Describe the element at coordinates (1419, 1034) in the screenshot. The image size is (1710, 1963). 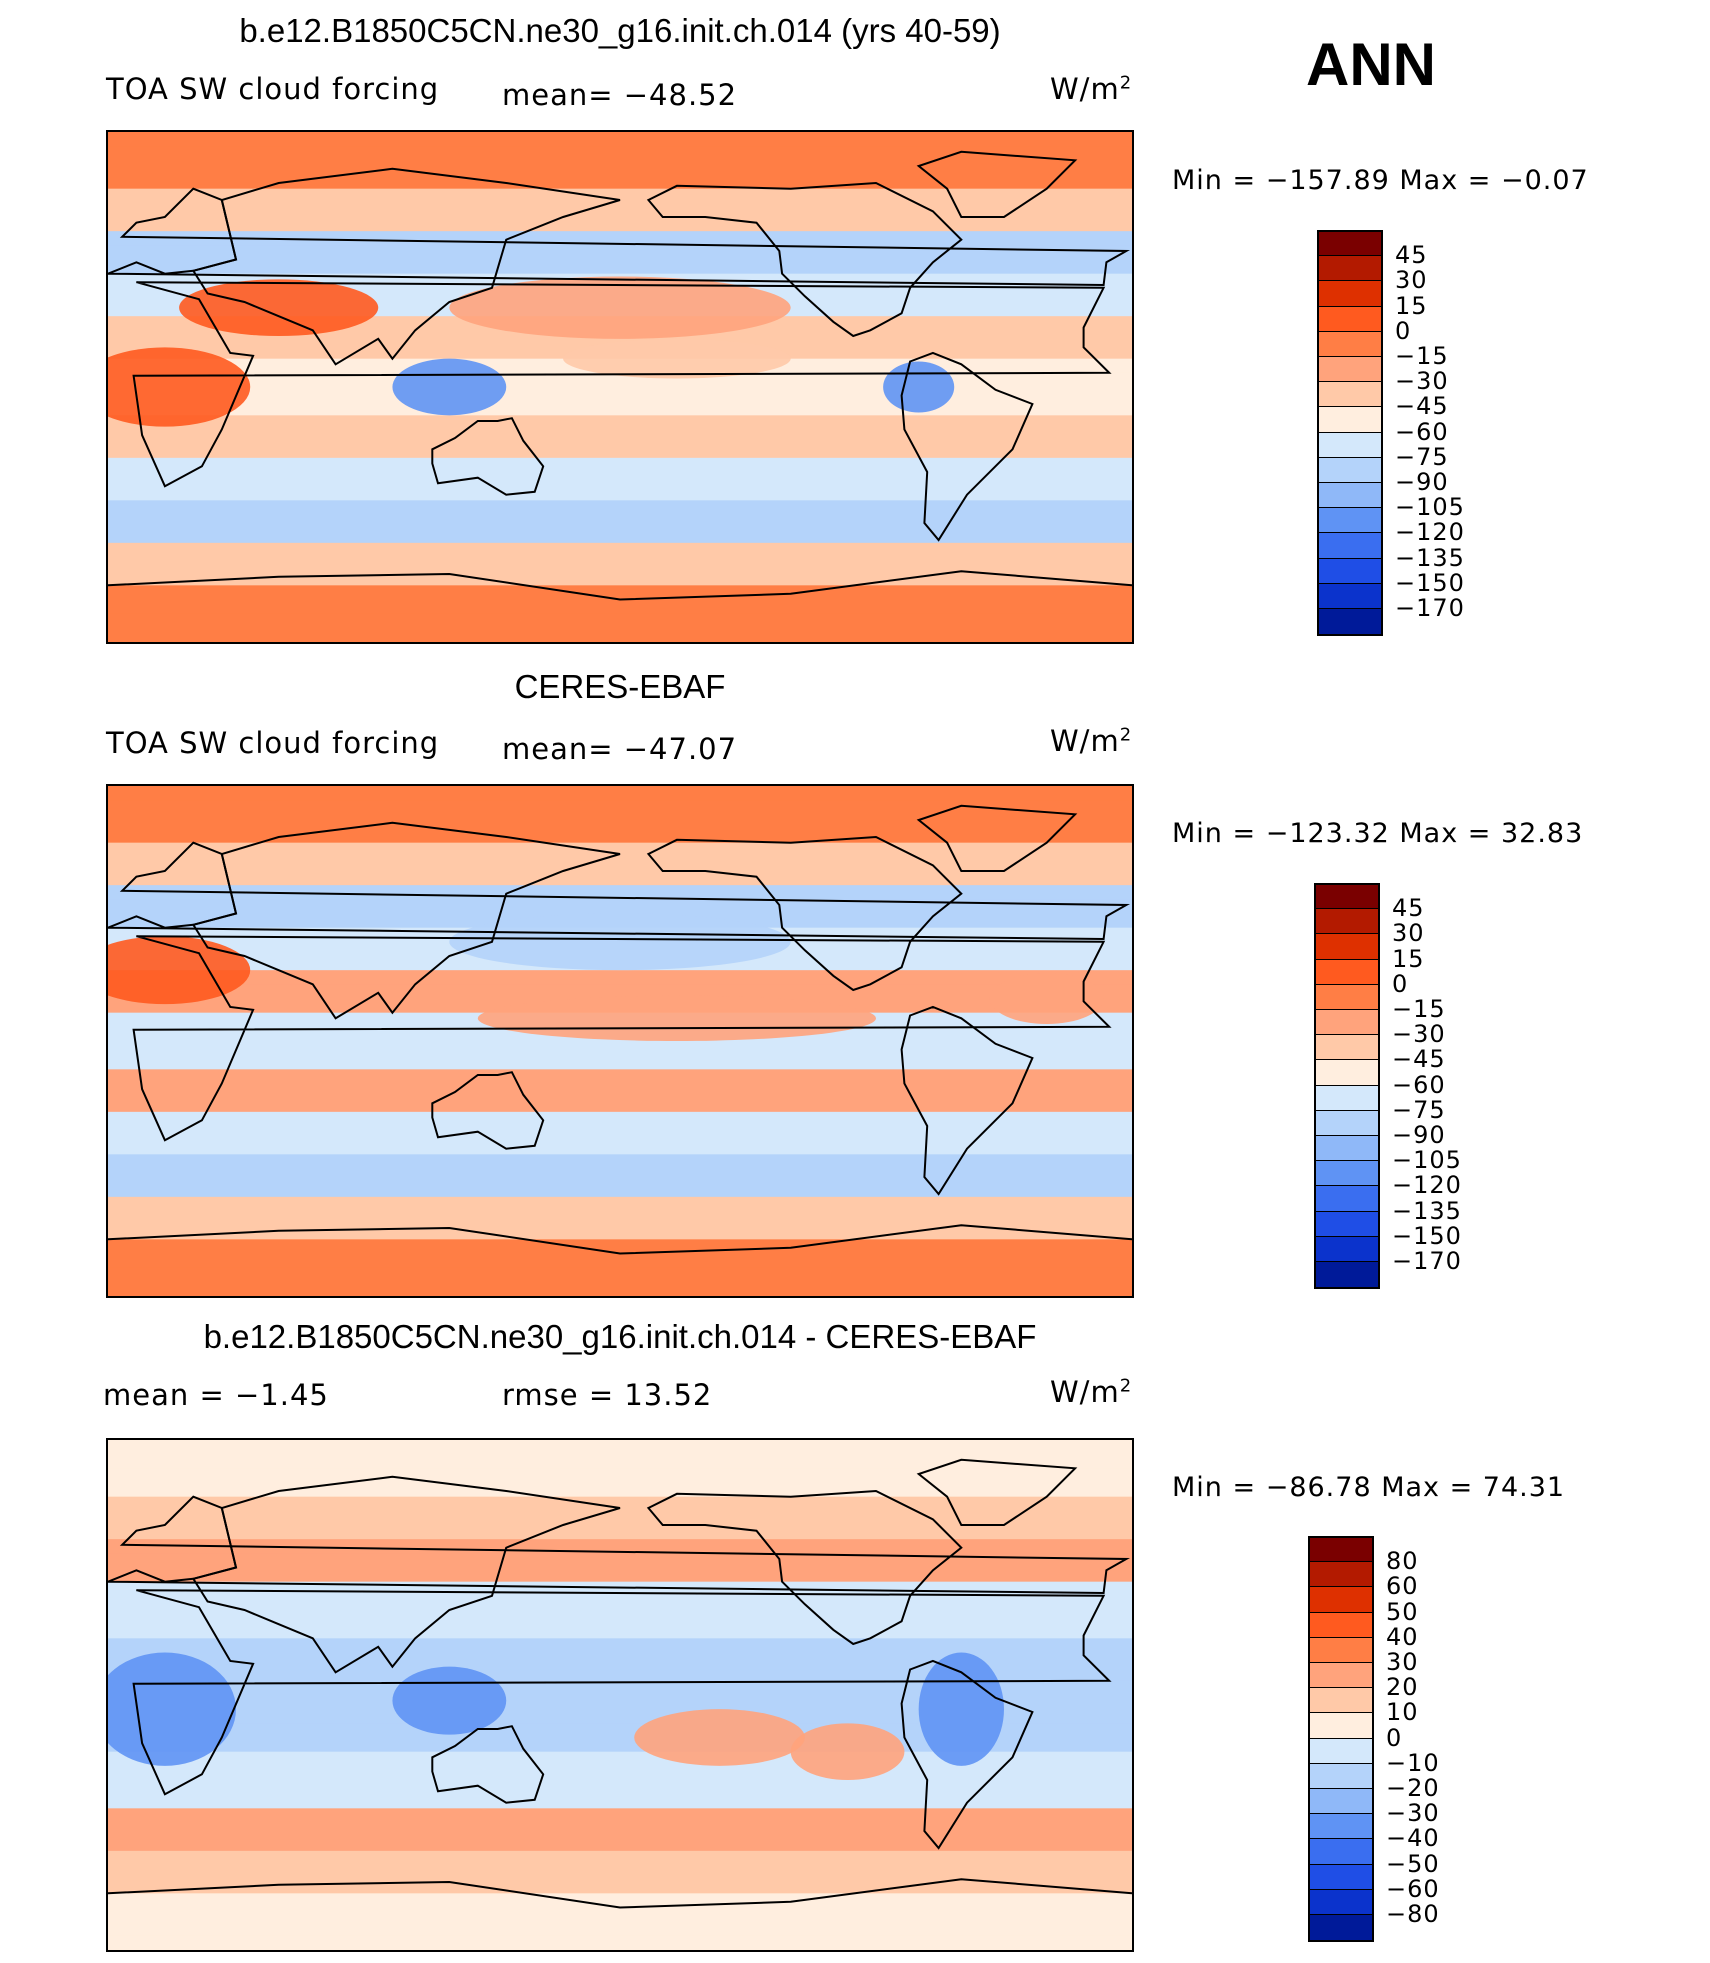
I see `colorbar-label: −30` at that location.